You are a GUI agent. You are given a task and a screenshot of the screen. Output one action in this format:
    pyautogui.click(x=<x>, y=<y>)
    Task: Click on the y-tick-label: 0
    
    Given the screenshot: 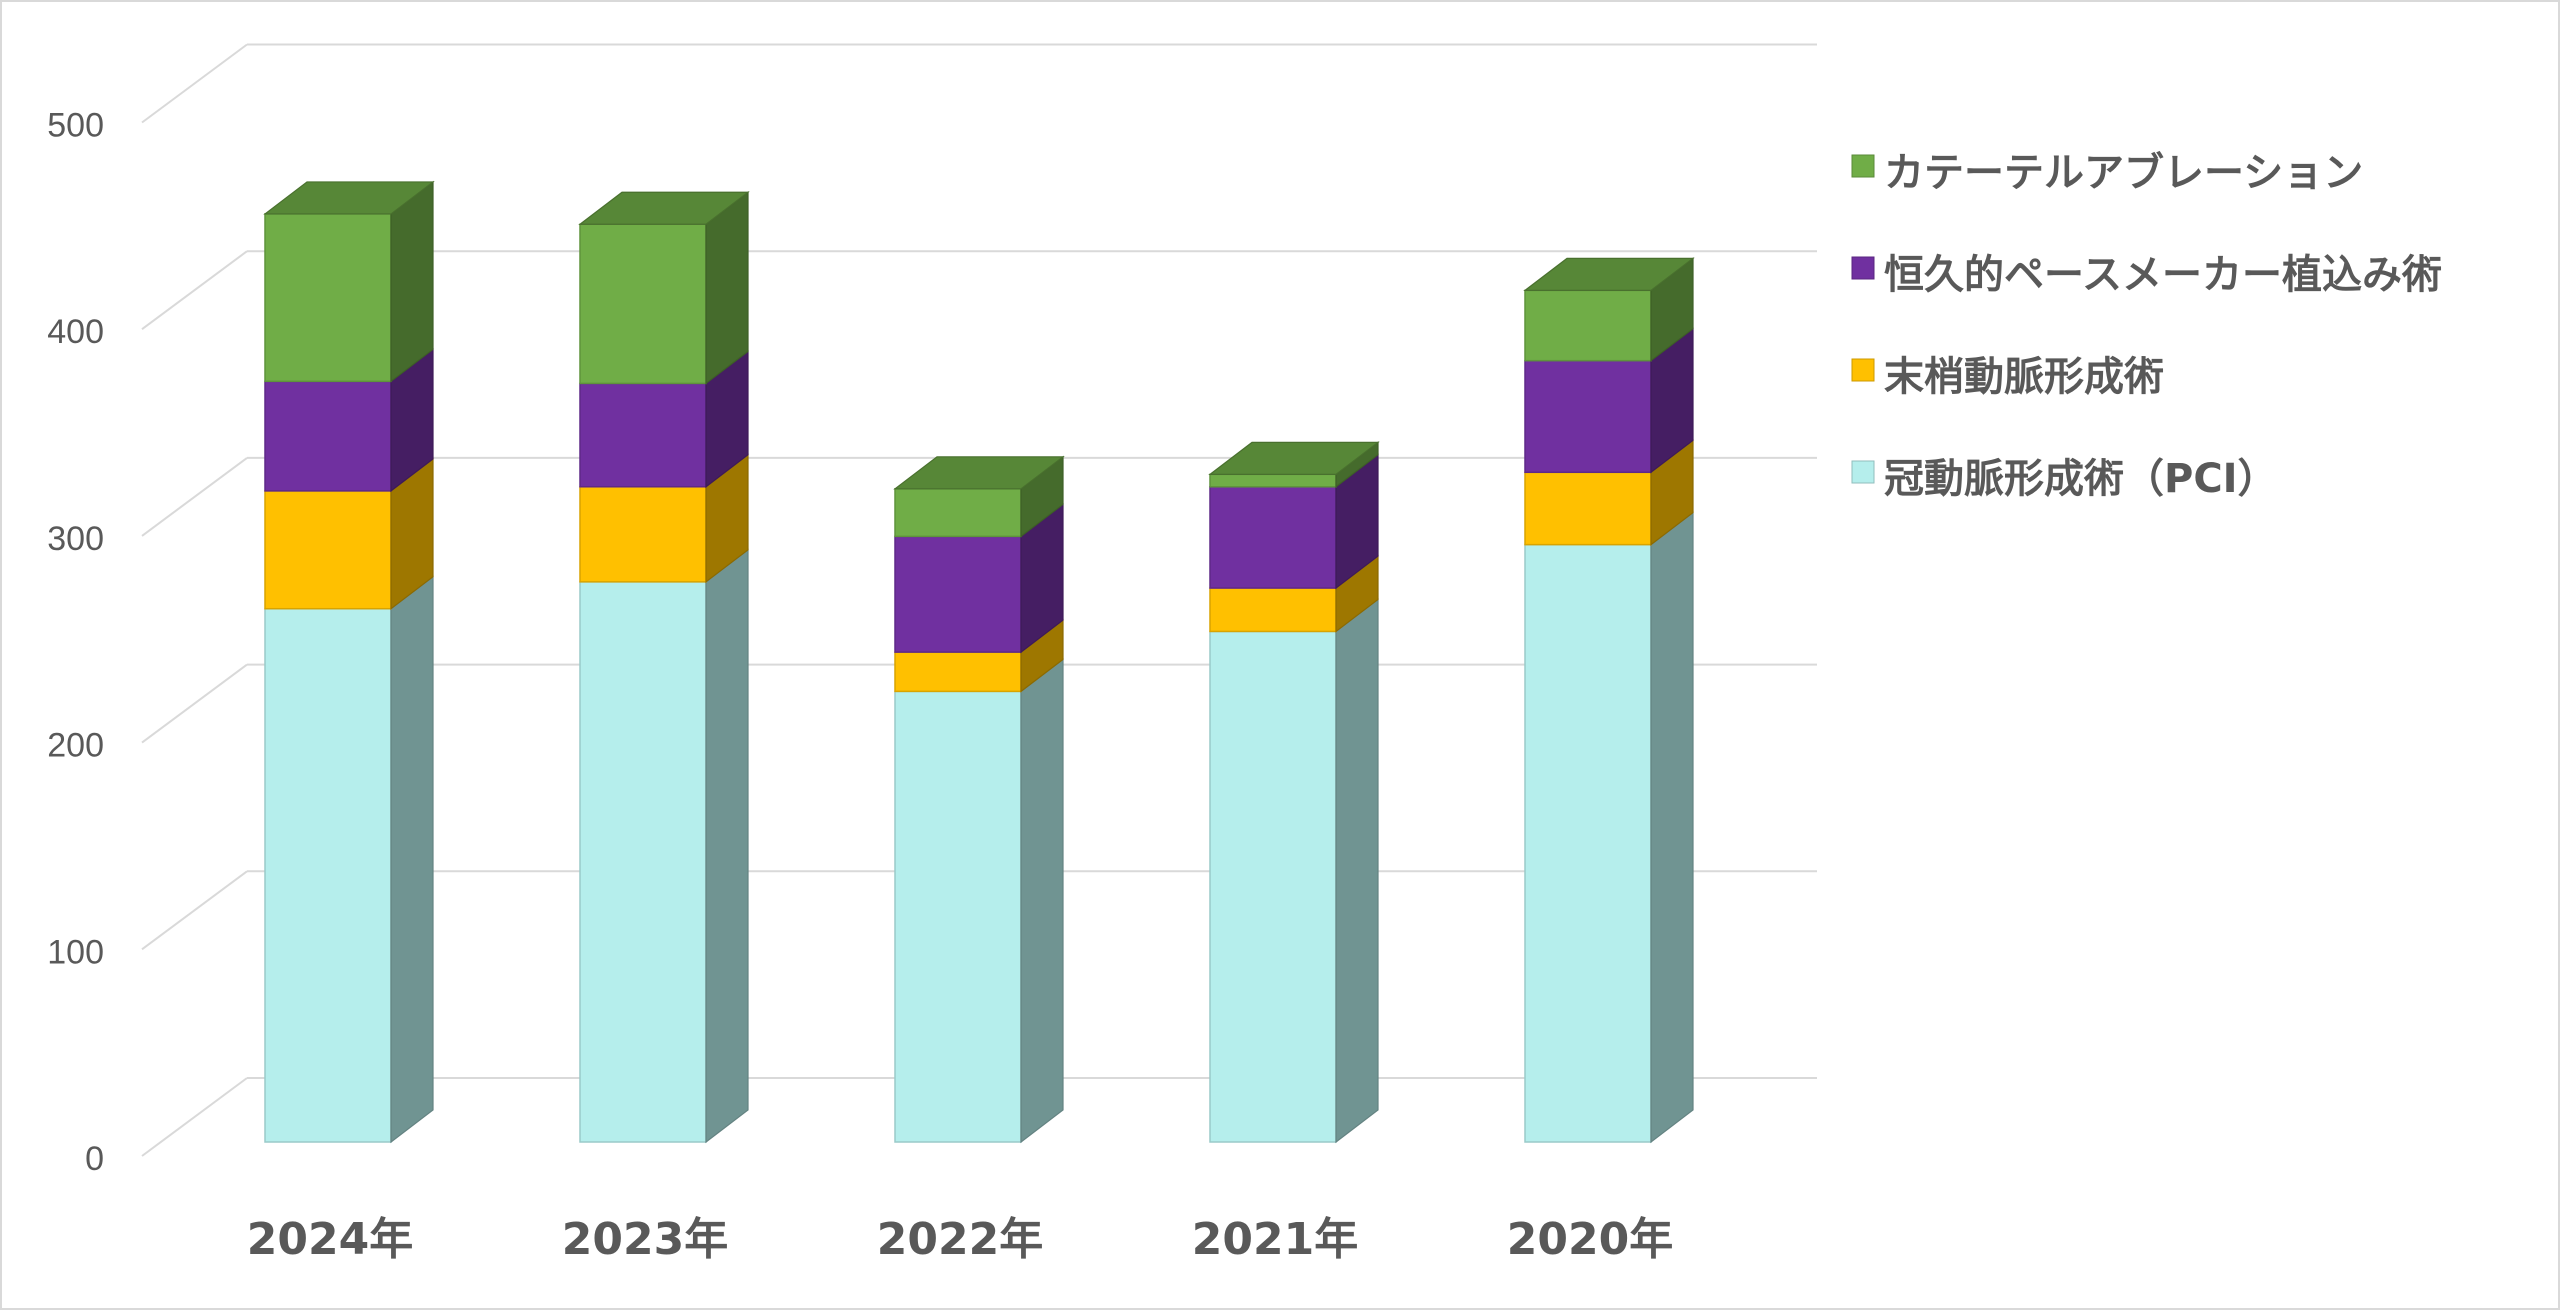 What is the action you would take?
    pyautogui.click(x=94, y=1159)
    